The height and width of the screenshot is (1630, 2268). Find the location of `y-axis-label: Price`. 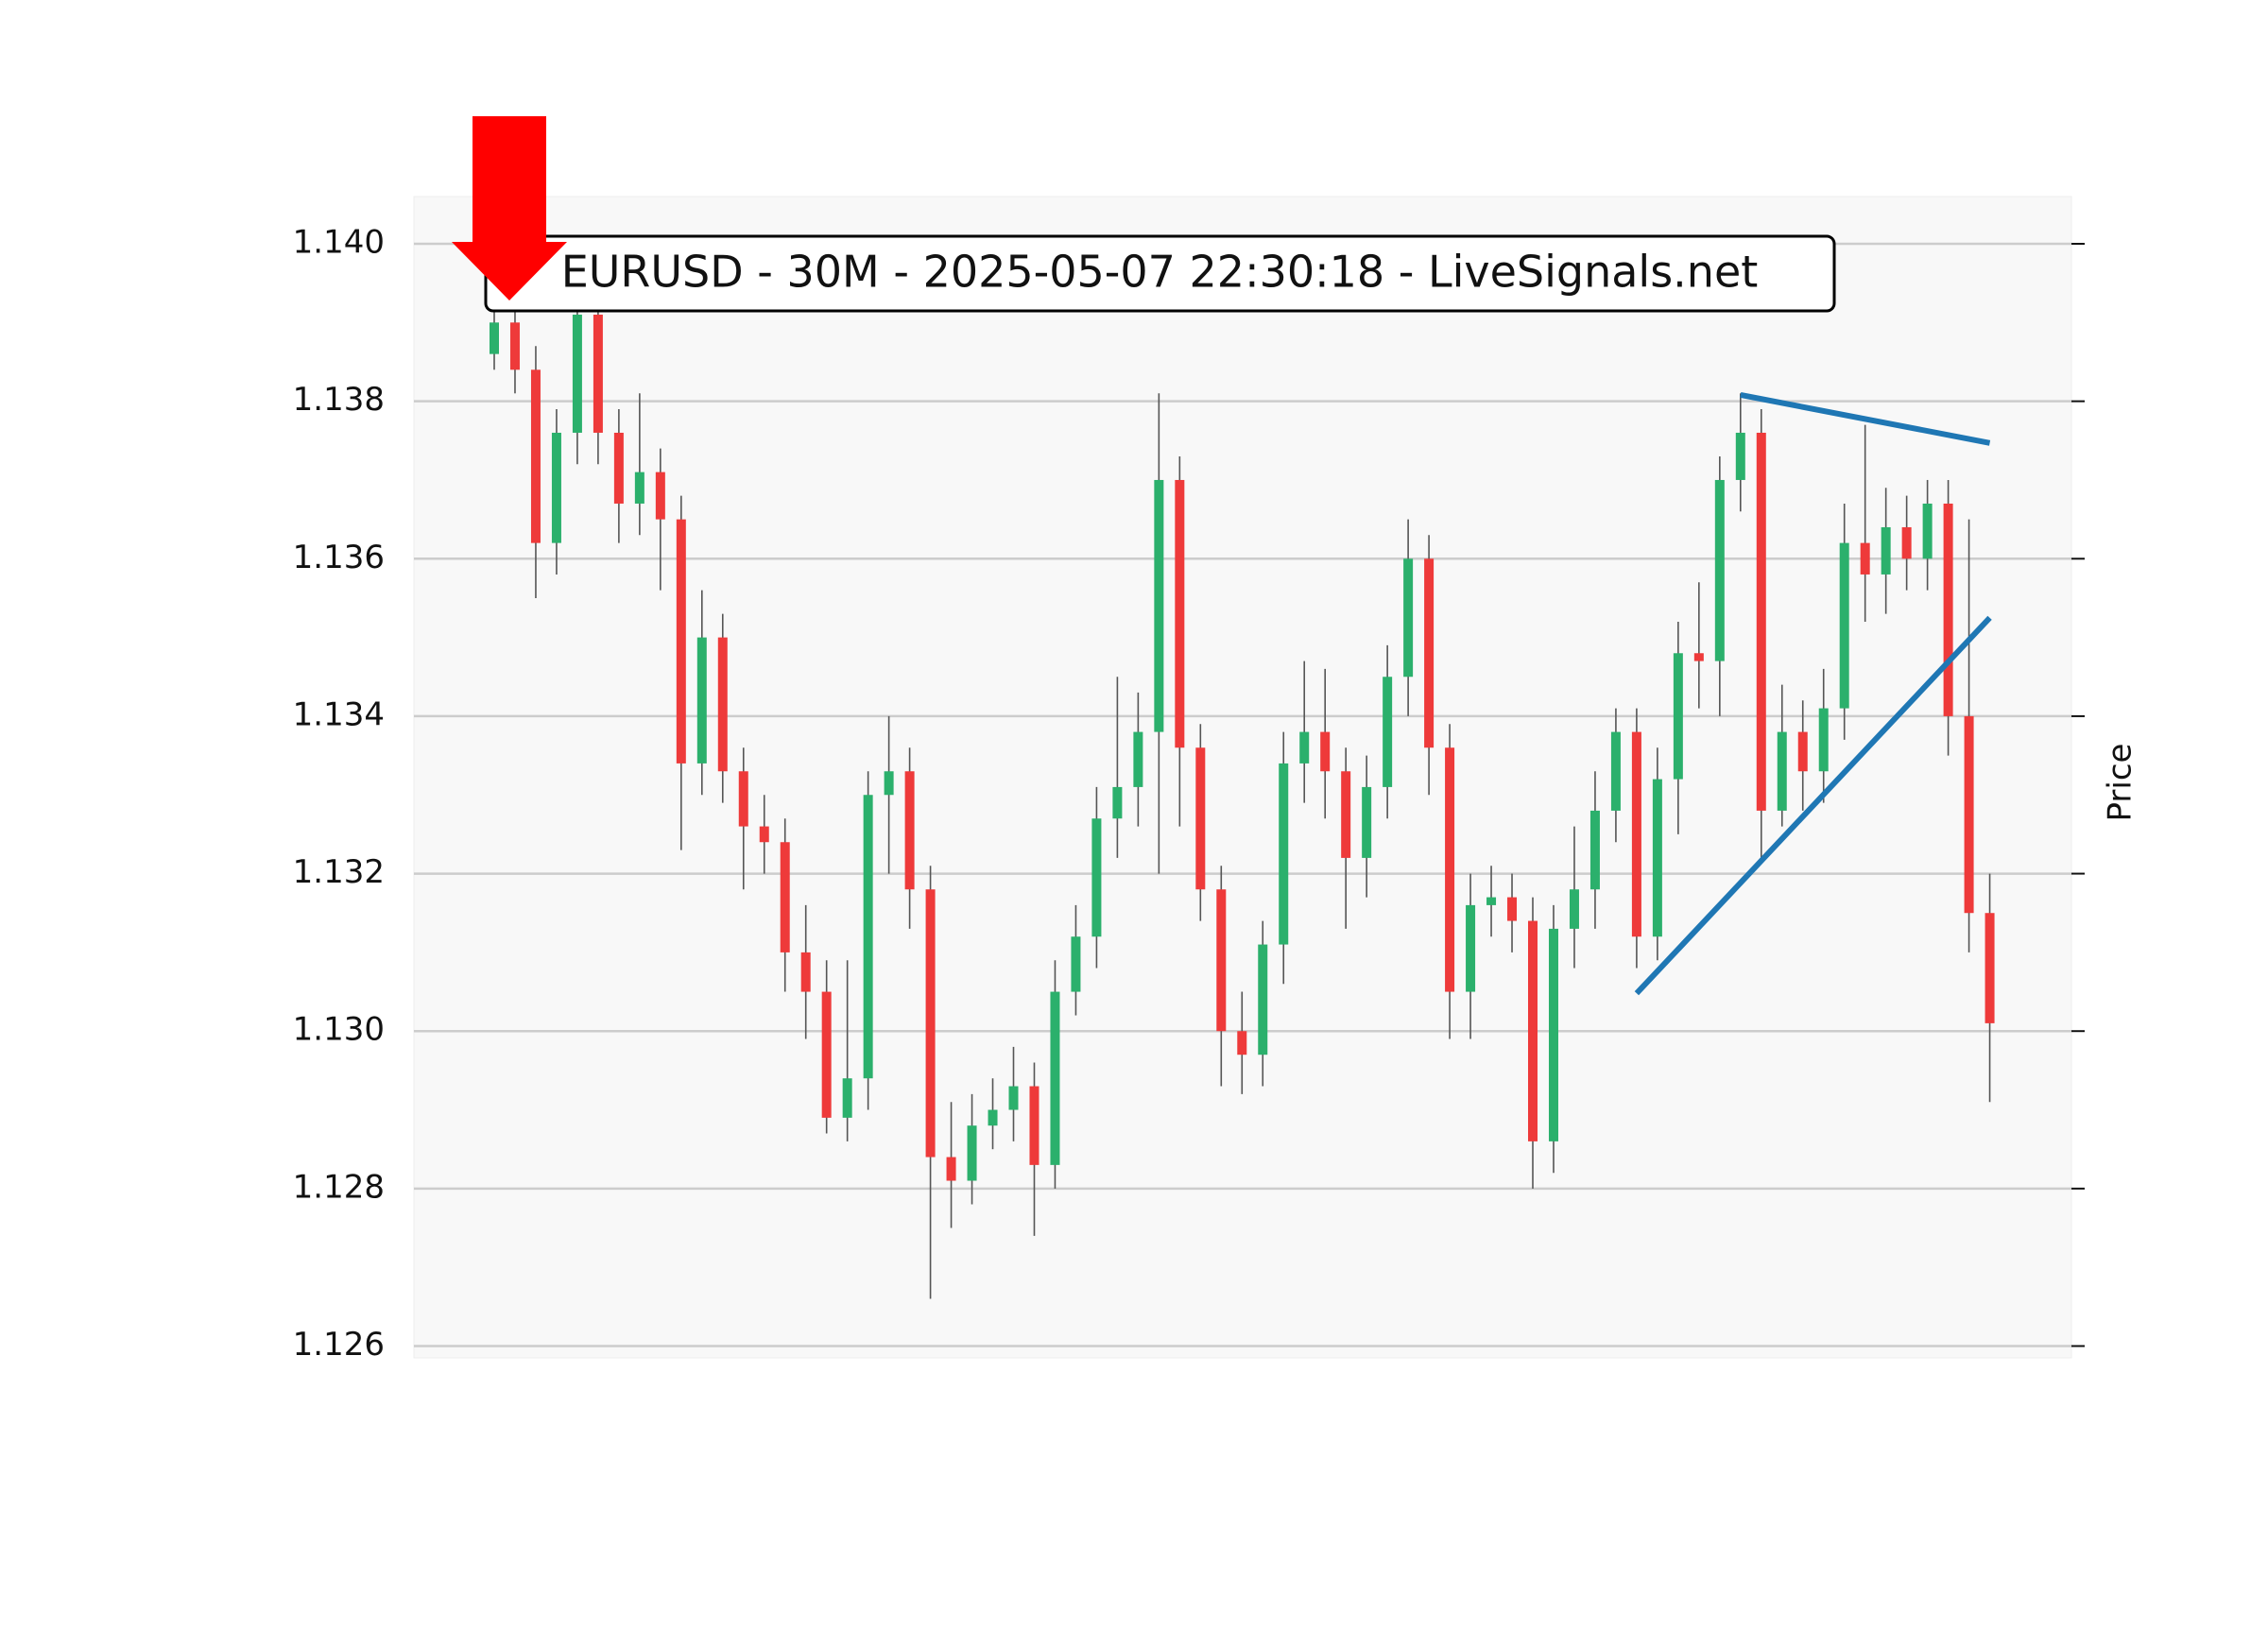

y-axis-label: Price is located at coordinates (2120, 783).